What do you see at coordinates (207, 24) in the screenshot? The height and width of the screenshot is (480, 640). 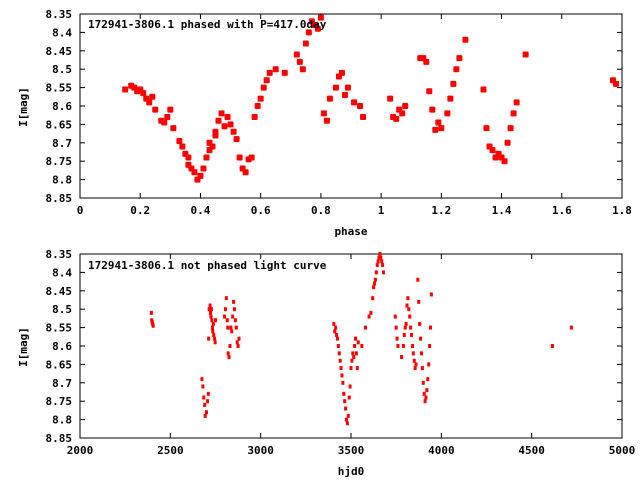 I see `phased-chart-title: 172941-3806.1 phased with P=417.0day` at bounding box center [207, 24].